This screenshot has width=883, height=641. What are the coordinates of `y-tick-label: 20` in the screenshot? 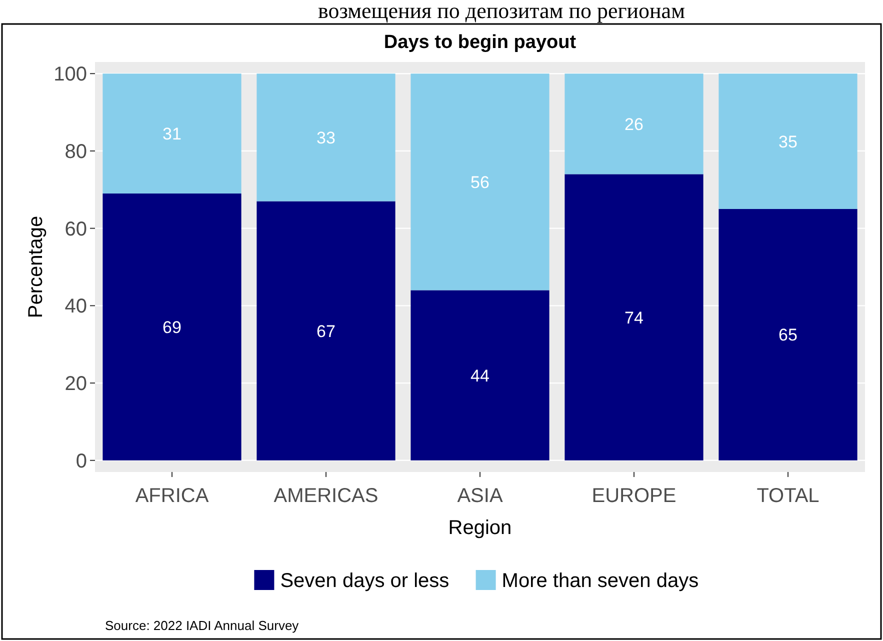 It's located at (75, 384).